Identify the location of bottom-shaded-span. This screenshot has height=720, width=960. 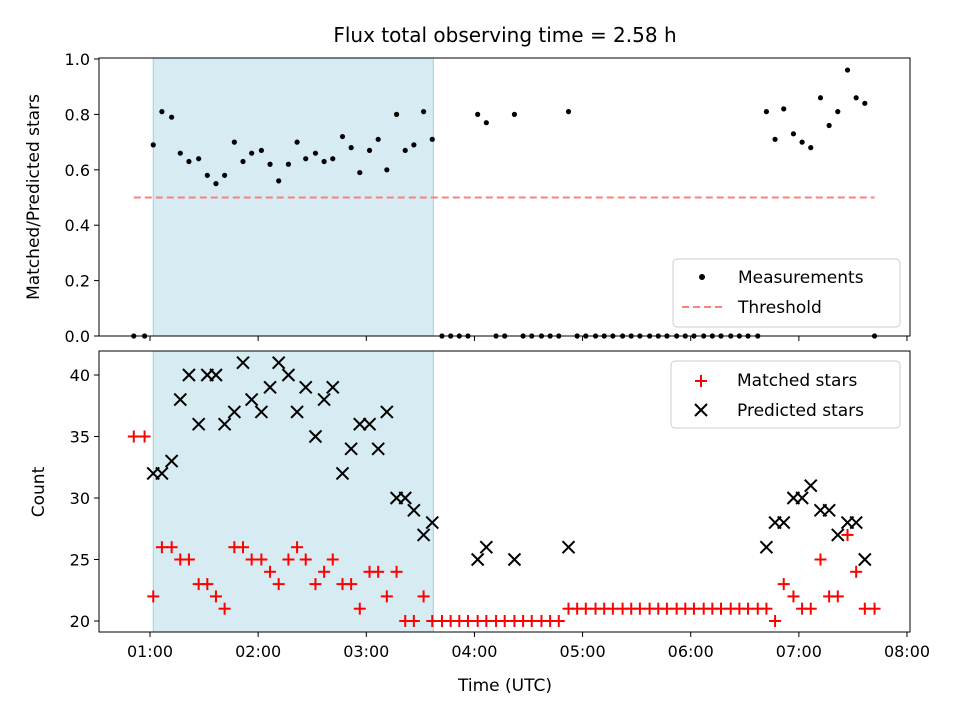
(293, 491).